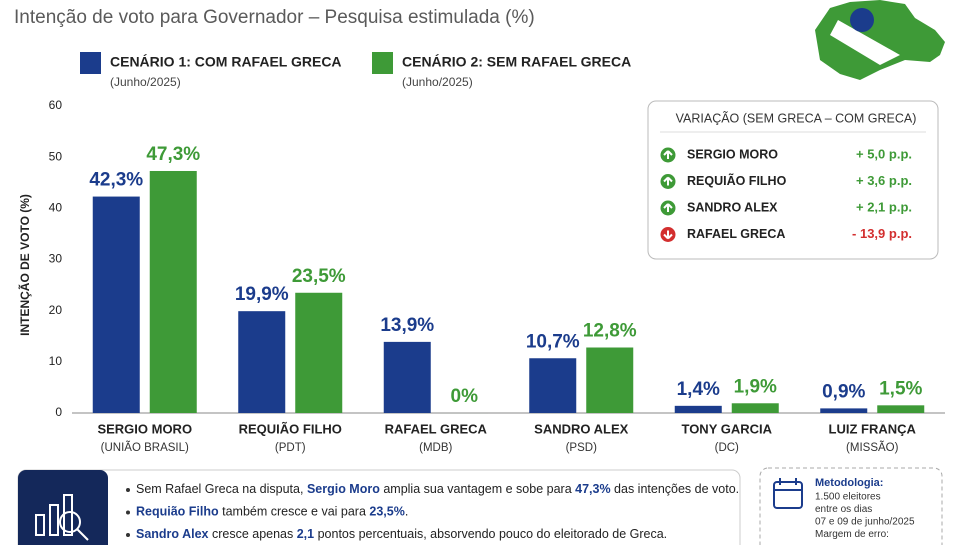 This screenshot has width=960, height=545. I want to click on legend-label: CENÁRIO 1: COM RAFAEL GRECA, so click(226, 62).